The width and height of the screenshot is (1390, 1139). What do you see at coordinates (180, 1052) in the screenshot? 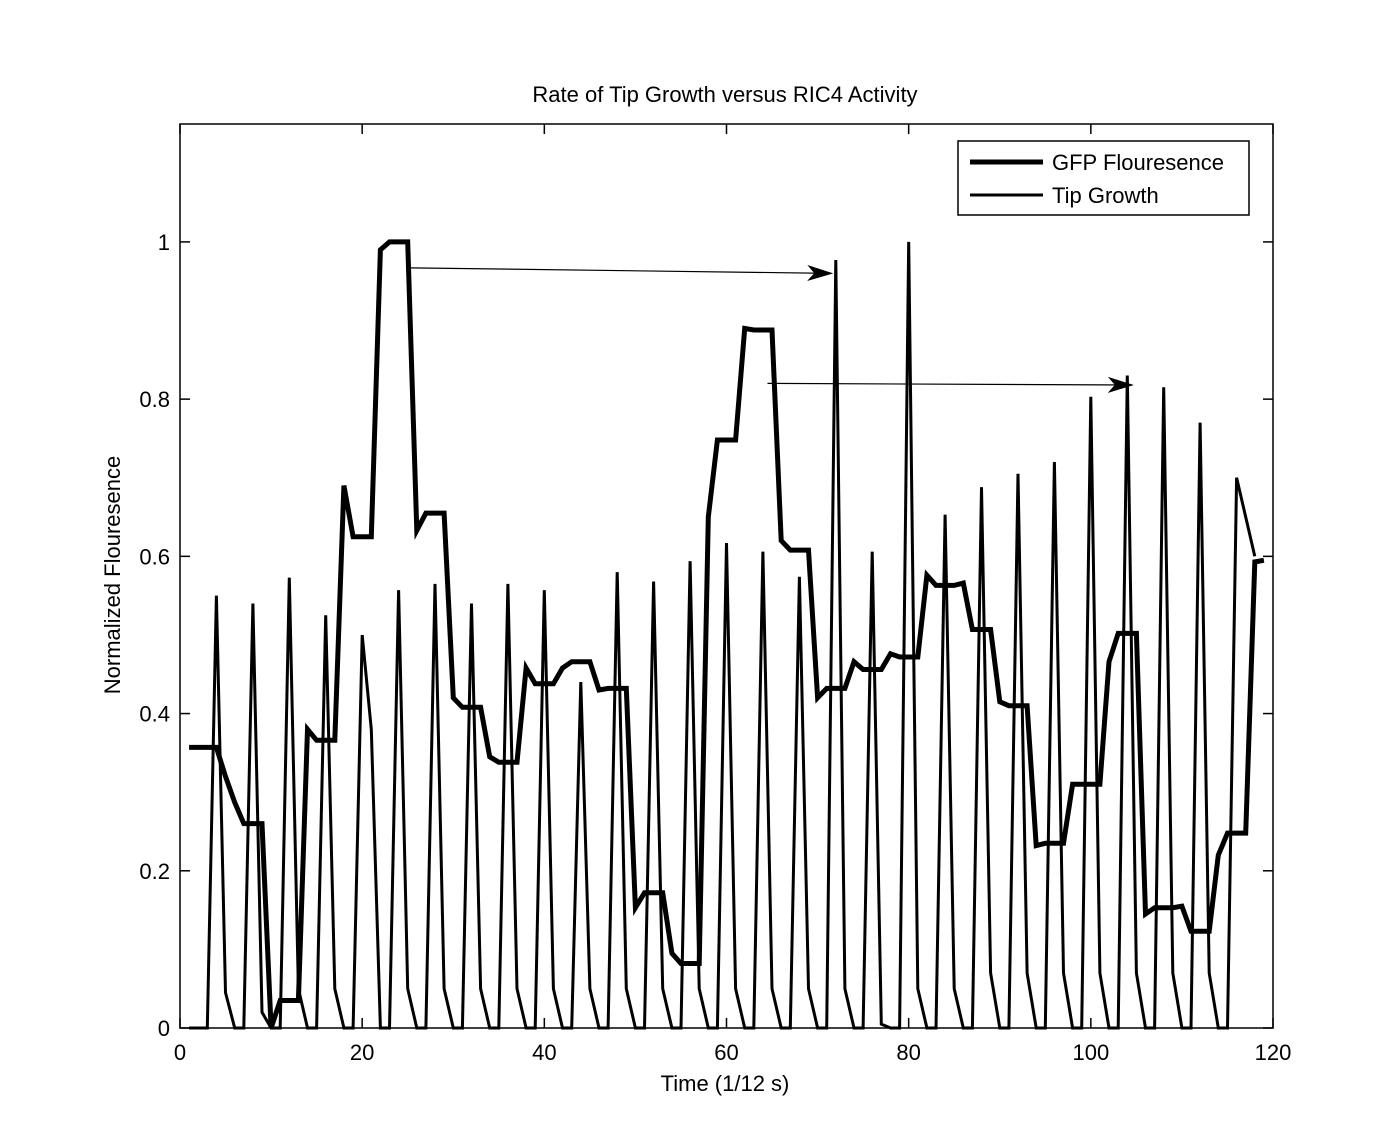
I see `x-tick-label: 0` at bounding box center [180, 1052].